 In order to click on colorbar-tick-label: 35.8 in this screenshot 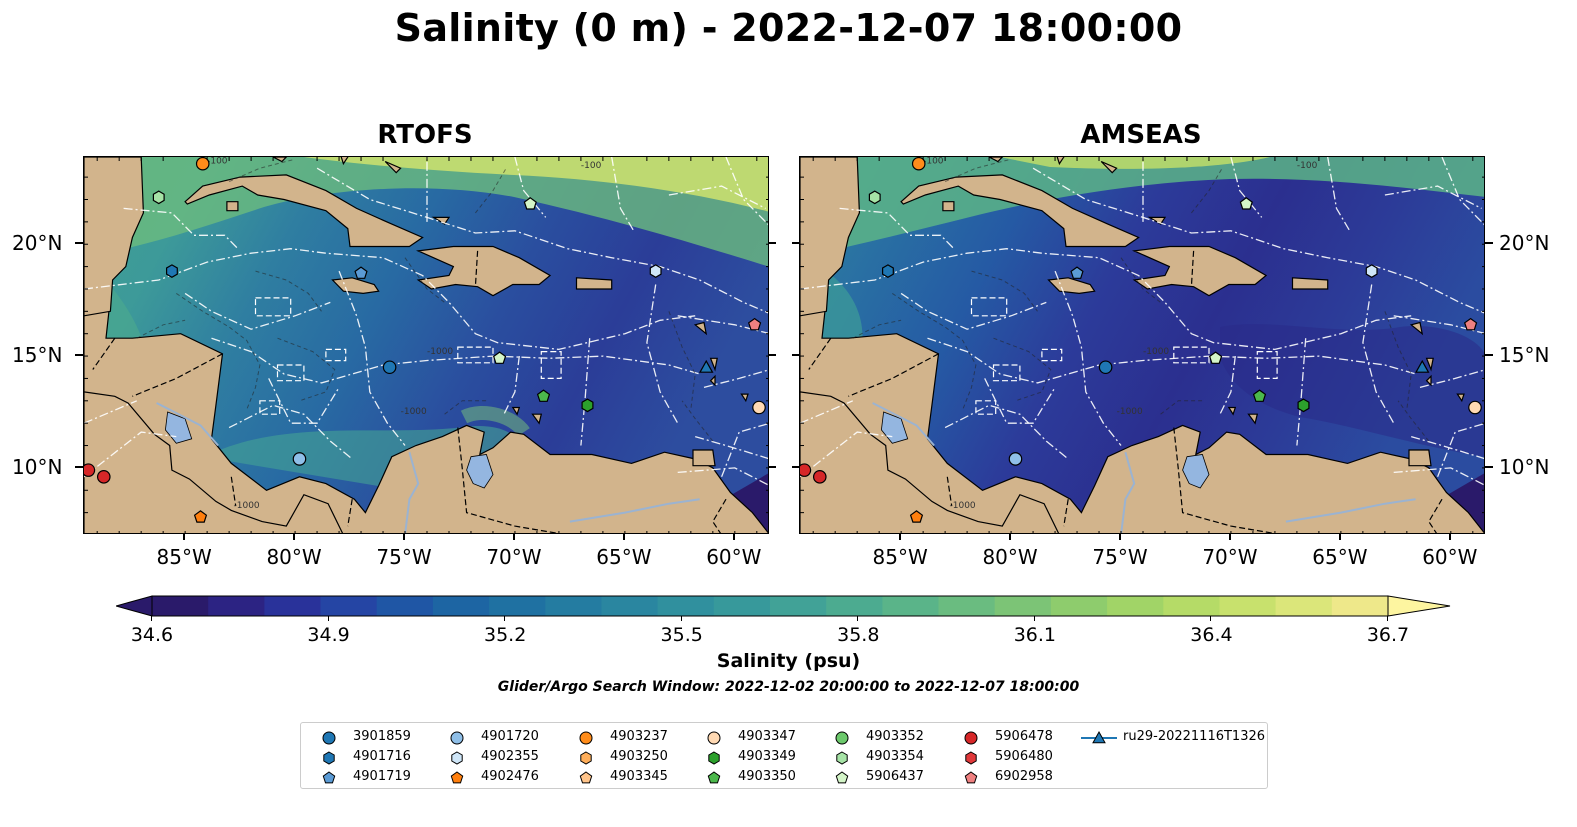, I will do `click(858, 635)`.